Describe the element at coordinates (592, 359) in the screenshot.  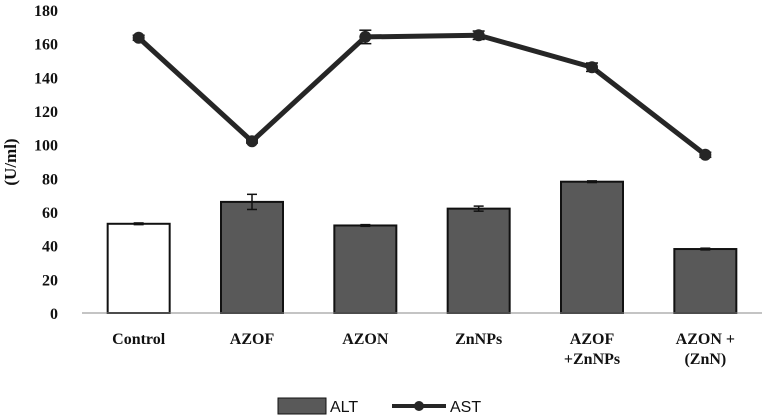
I see `x-category-label: +ZnNPs` at that location.